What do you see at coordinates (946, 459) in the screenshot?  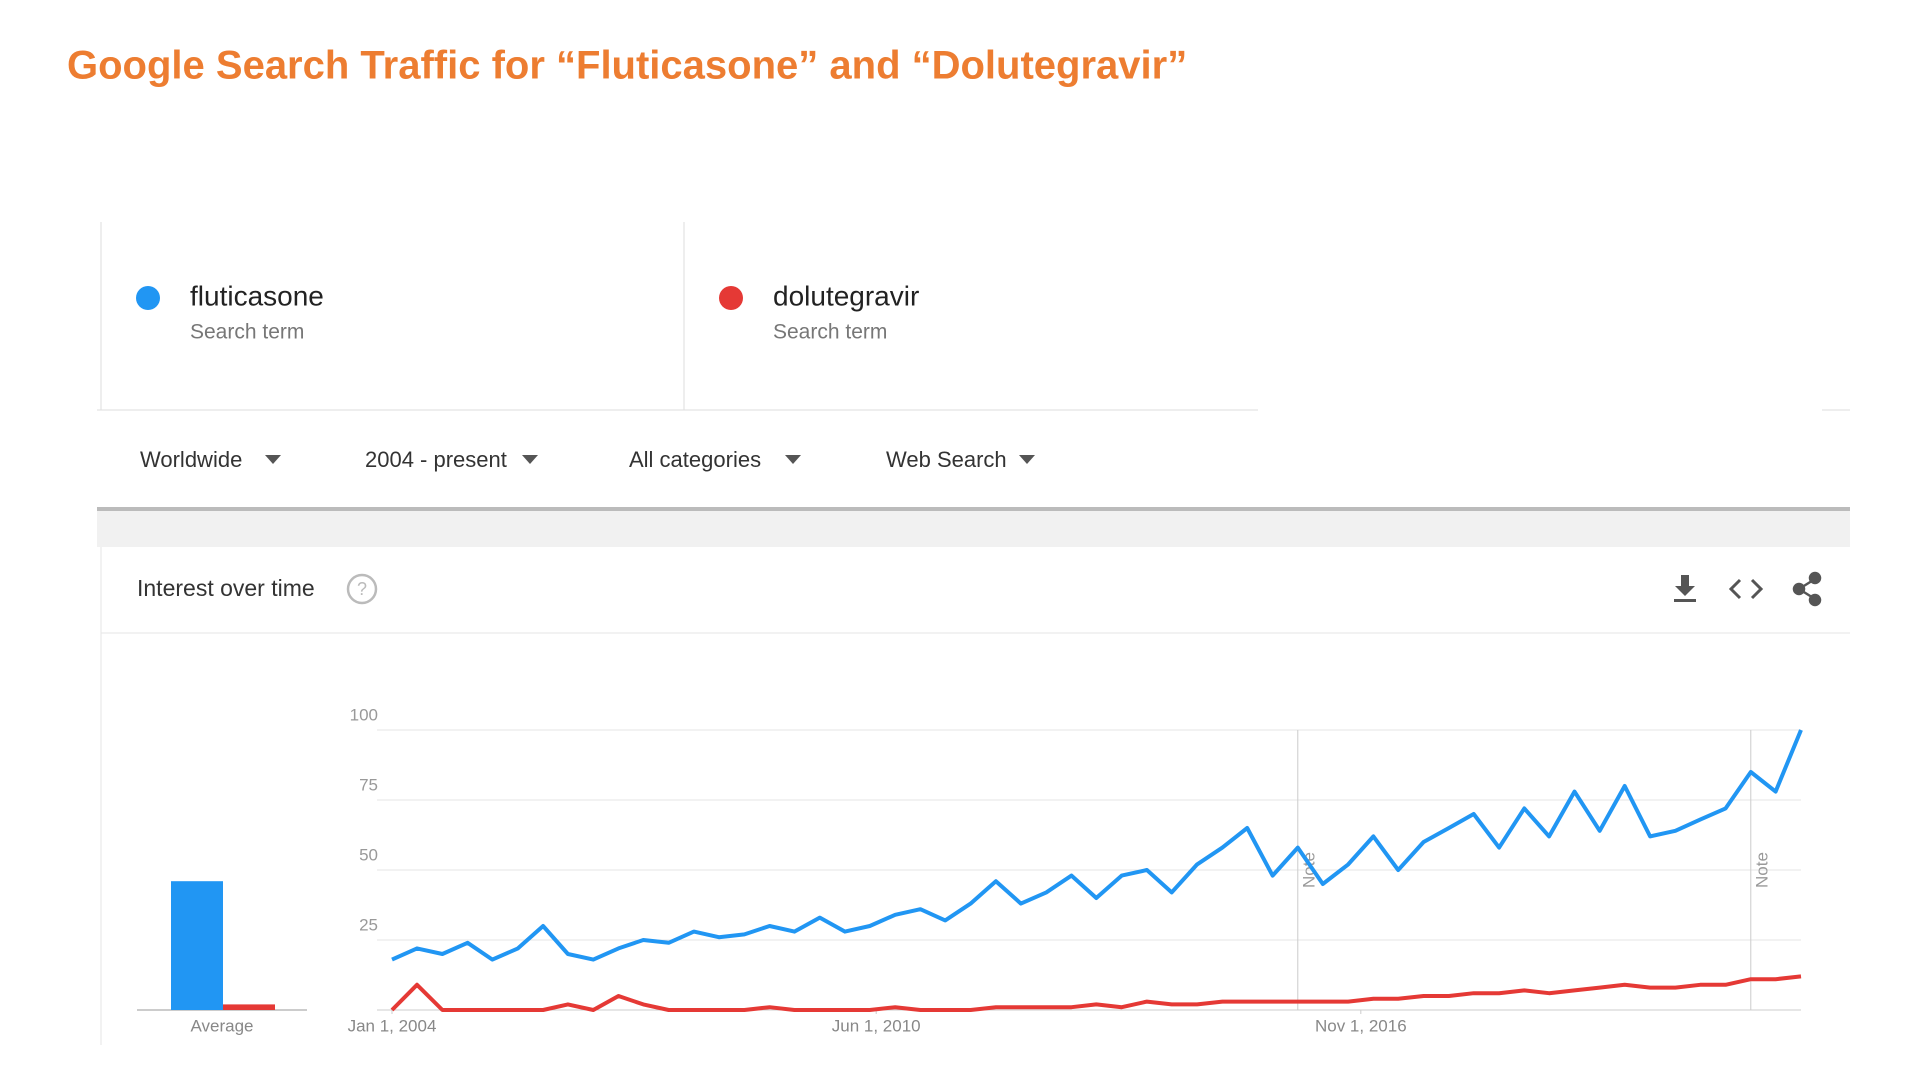 I see `filter: Web Search` at bounding box center [946, 459].